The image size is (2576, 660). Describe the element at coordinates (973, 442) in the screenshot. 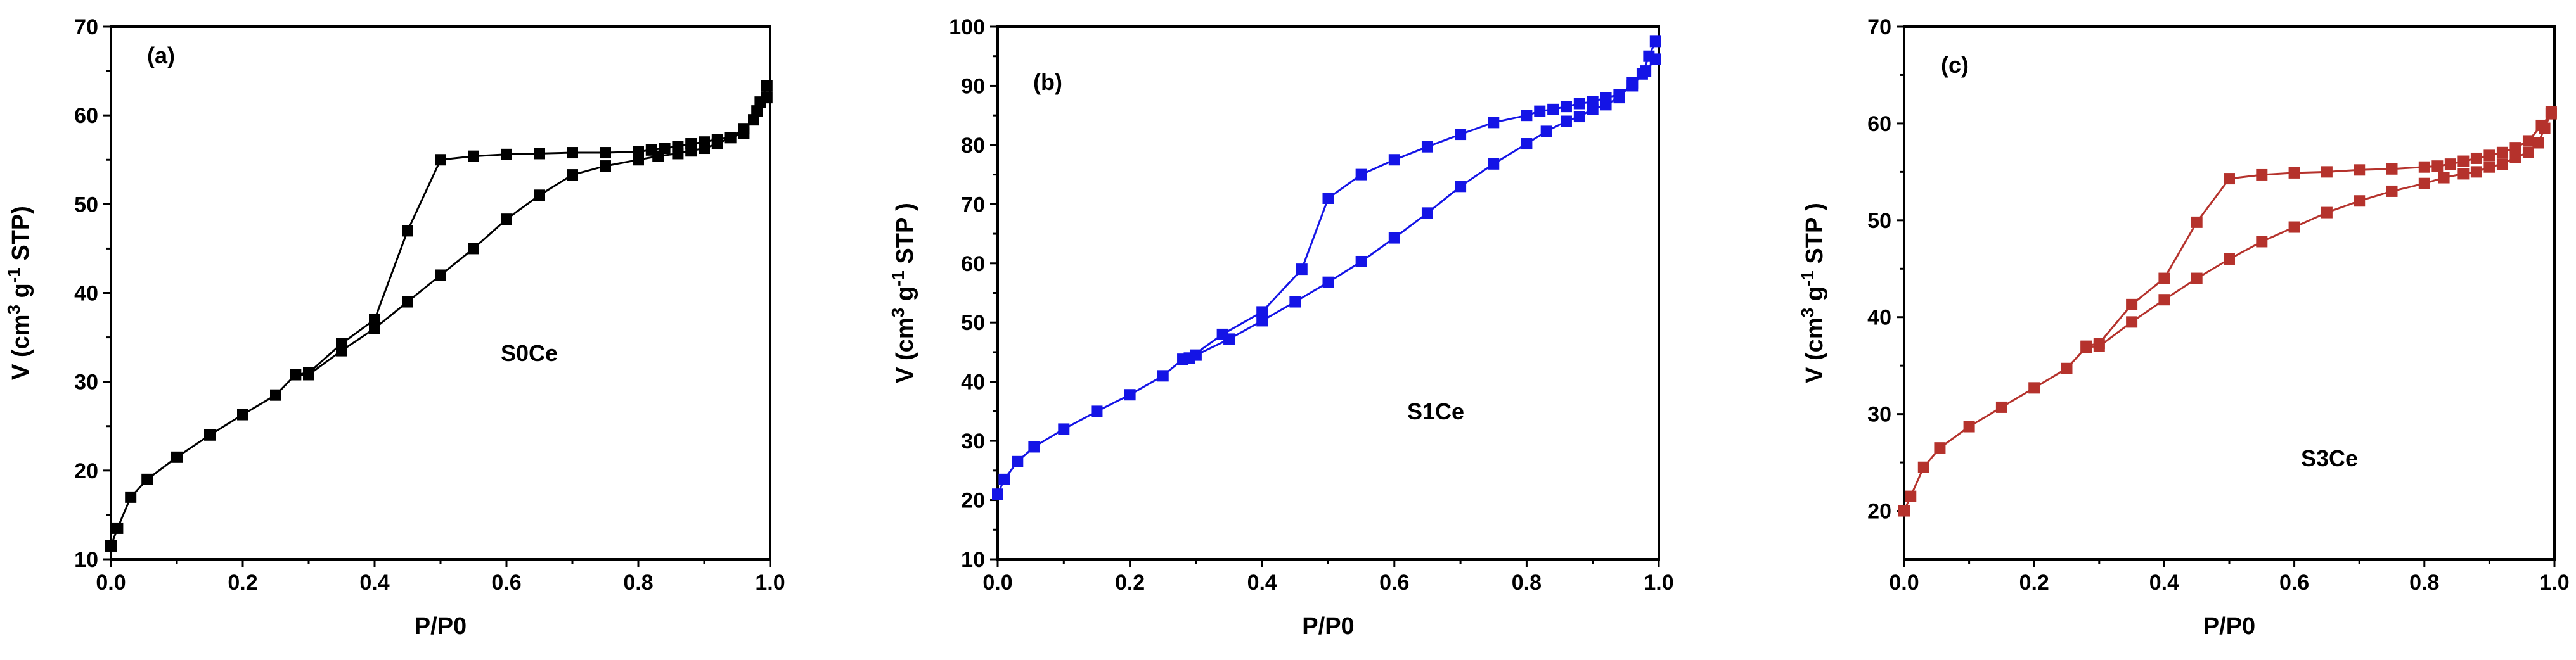

I see `y-tick-label: 30` at that location.